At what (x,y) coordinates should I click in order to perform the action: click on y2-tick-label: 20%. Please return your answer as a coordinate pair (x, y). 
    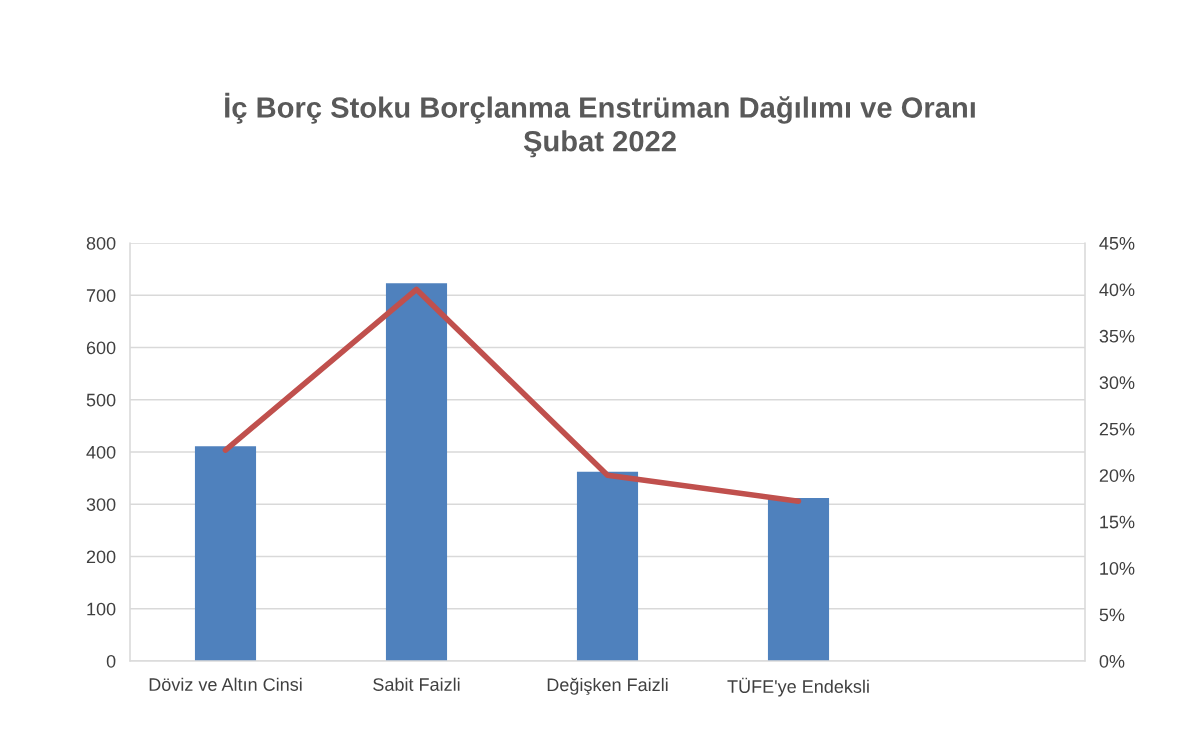
    Looking at the image, I should click on (1117, 475).